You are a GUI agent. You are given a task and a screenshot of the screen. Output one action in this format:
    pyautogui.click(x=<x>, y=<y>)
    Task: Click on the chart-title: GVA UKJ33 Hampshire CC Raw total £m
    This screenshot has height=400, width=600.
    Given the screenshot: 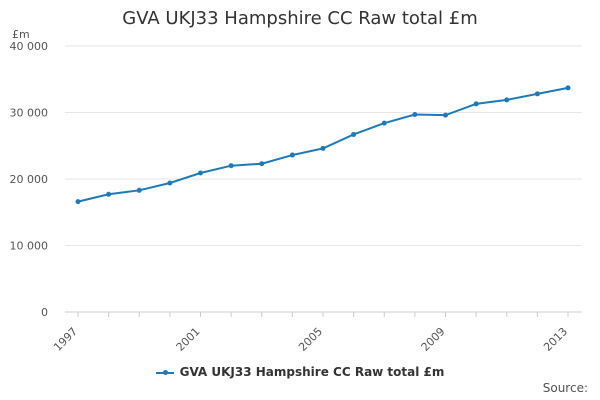 What is the action you would take?
    pyautogui.click(x=300, y=18)
    